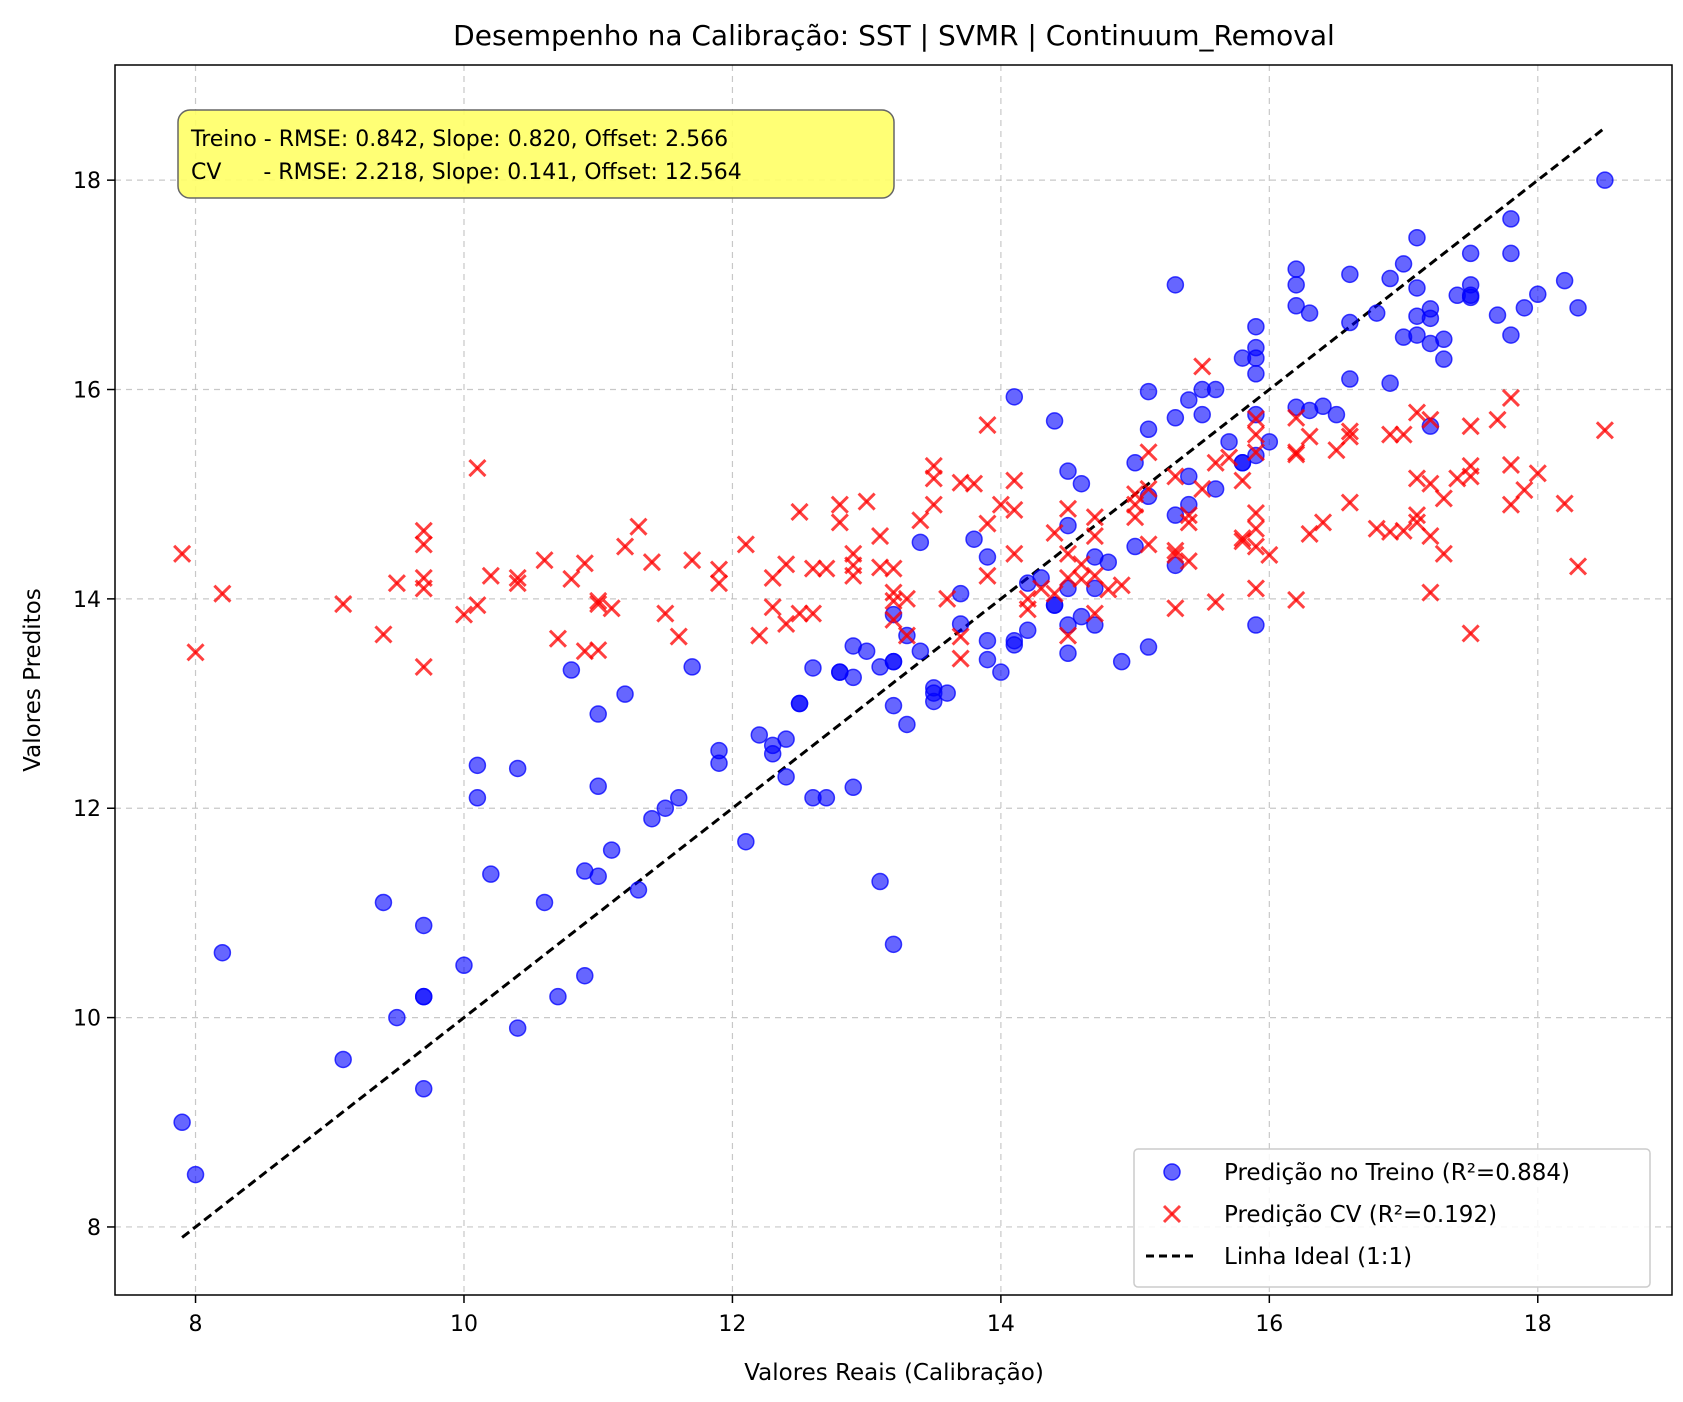 This screenshot has width=1683, height=1402. Describe the element at coordinates (1318, 1257) in the screenshot. I see `legend-ideal-label: Linha Ideal (1:1)` at that location.